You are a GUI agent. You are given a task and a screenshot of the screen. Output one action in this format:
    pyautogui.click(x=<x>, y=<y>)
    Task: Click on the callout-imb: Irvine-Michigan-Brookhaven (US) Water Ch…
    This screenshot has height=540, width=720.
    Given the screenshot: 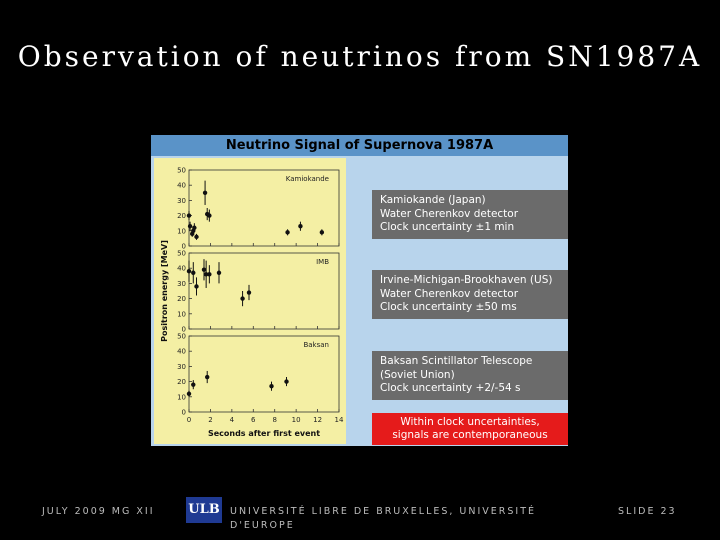 What is the action you would take?
    pyautogui.click(x=470, y=294)
    